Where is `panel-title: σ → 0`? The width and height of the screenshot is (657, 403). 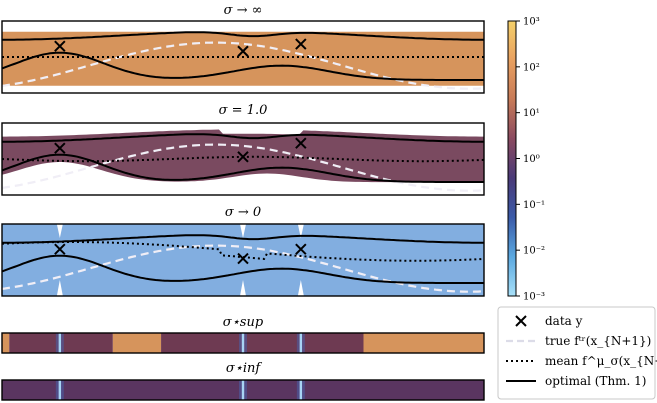
panel-title: σ → 0 is located at coordinates (243, 212).